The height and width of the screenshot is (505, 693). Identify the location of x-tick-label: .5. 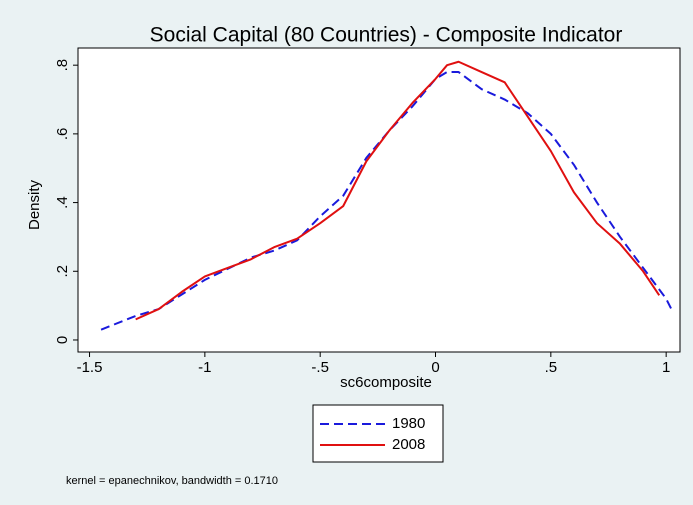
(551, 367).